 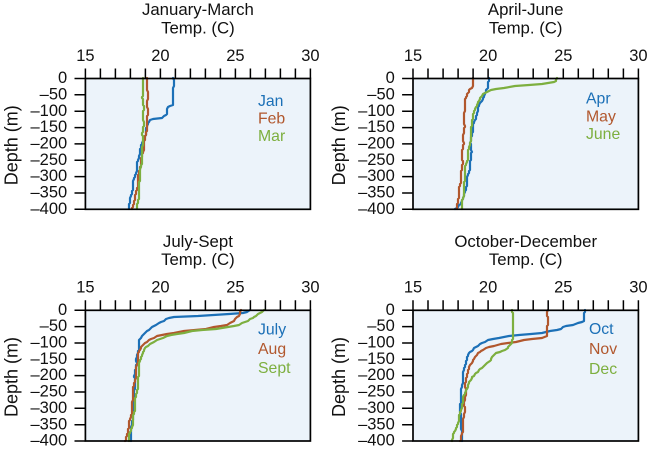 What do you see at coordinates (272, 349) in the screenshot?
I see `svg-text: Aug` at bounding box center [272, 349].